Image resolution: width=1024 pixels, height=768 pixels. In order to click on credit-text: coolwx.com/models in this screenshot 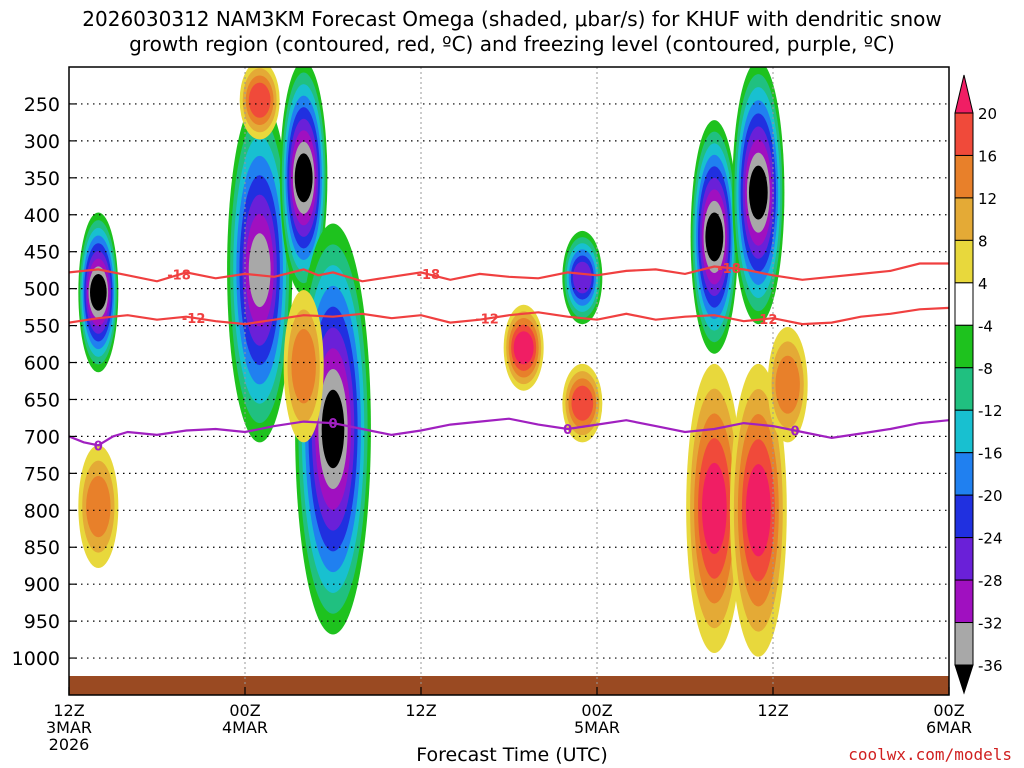, I will do `click(930, 754)`.